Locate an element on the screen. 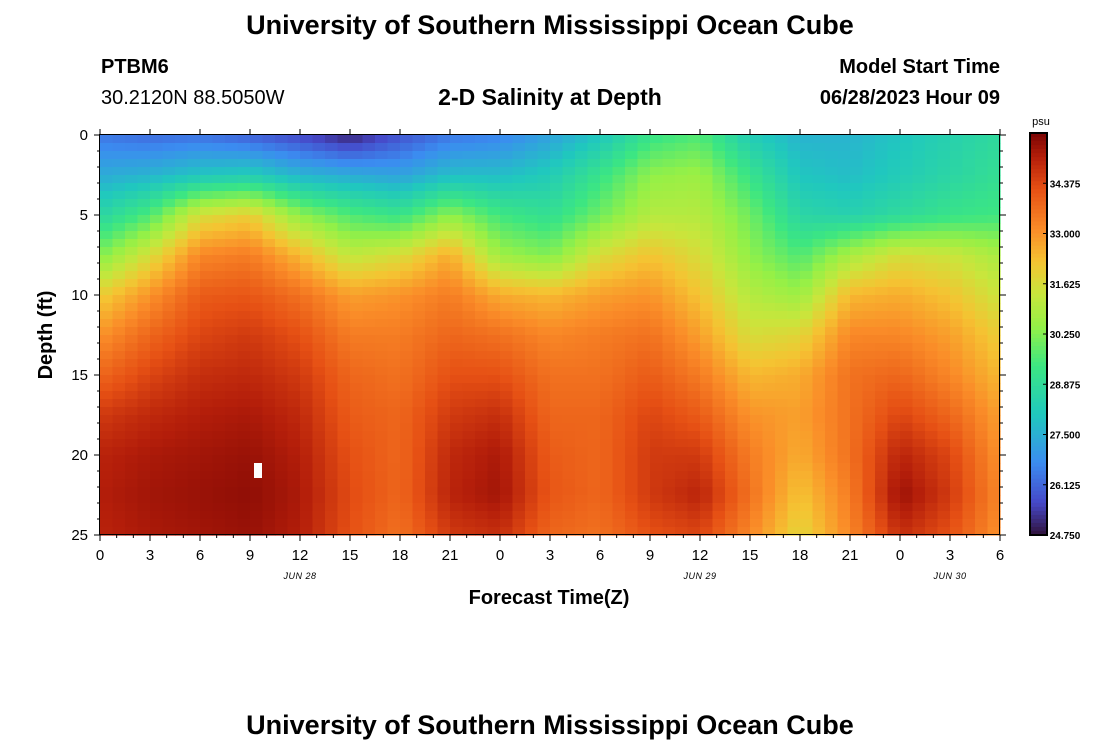  x-tick-label: 18 is located at coordinates (800, 555).